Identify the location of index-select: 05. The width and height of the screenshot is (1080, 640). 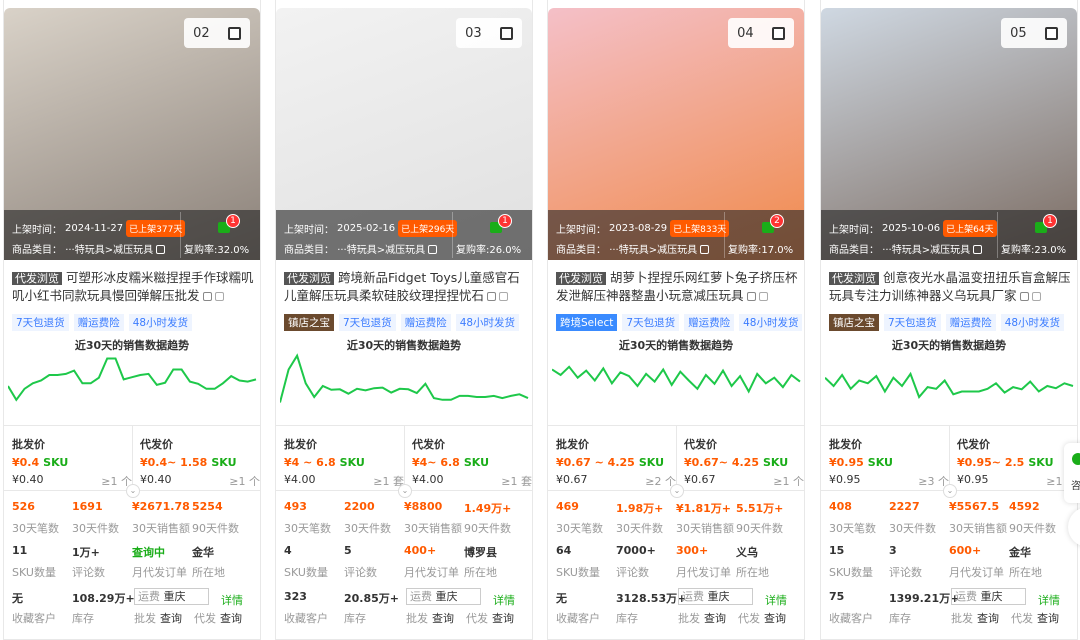
(1034, 33).